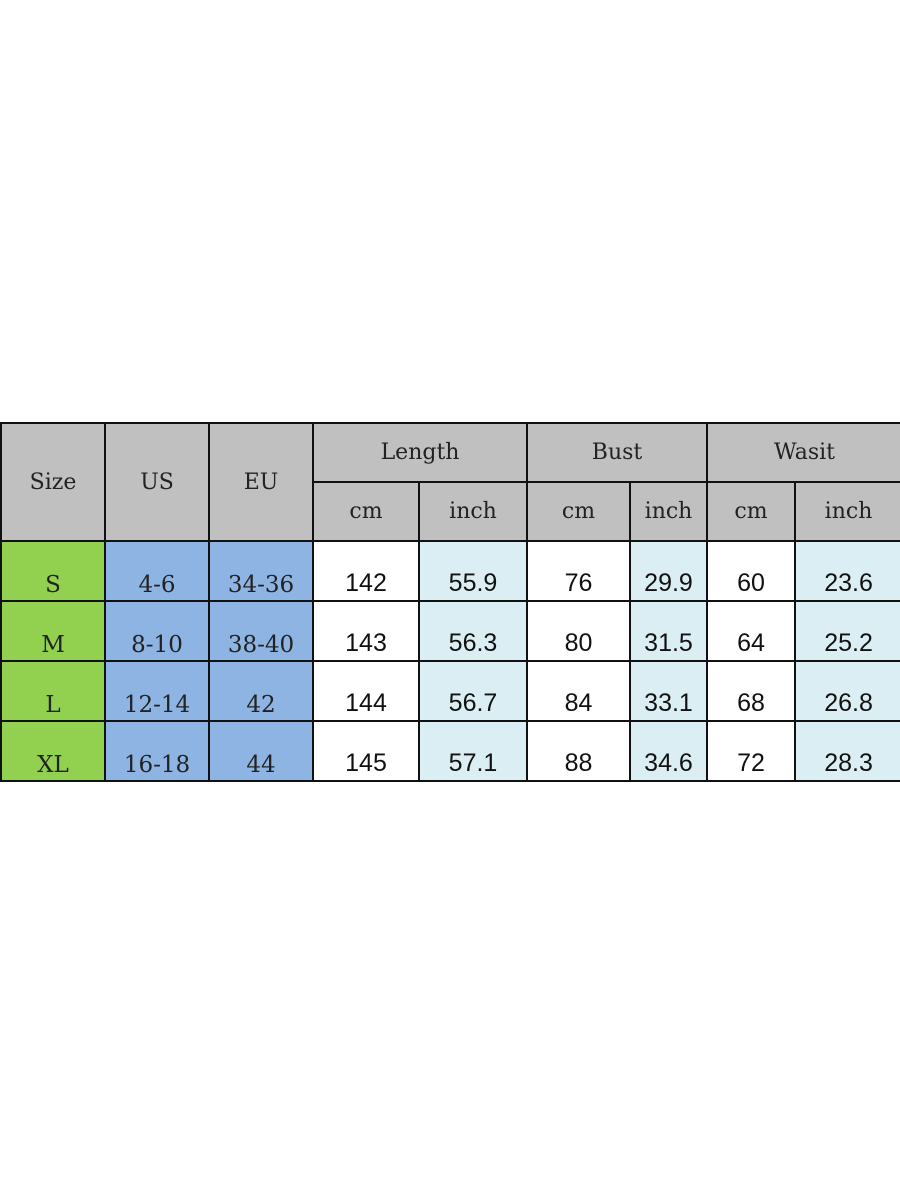 This screenshot has width=900, height=1200. I want to click on size-cell: M, so click(53, 631).